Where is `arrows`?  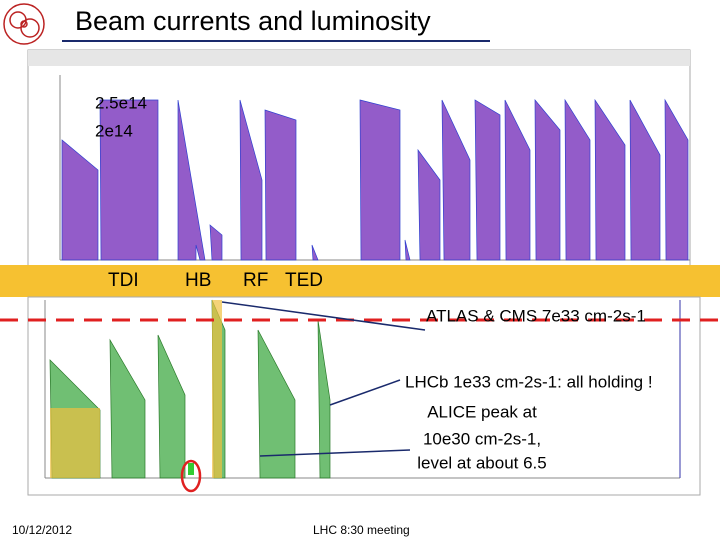 arrows is located at coordinates (323, 379).